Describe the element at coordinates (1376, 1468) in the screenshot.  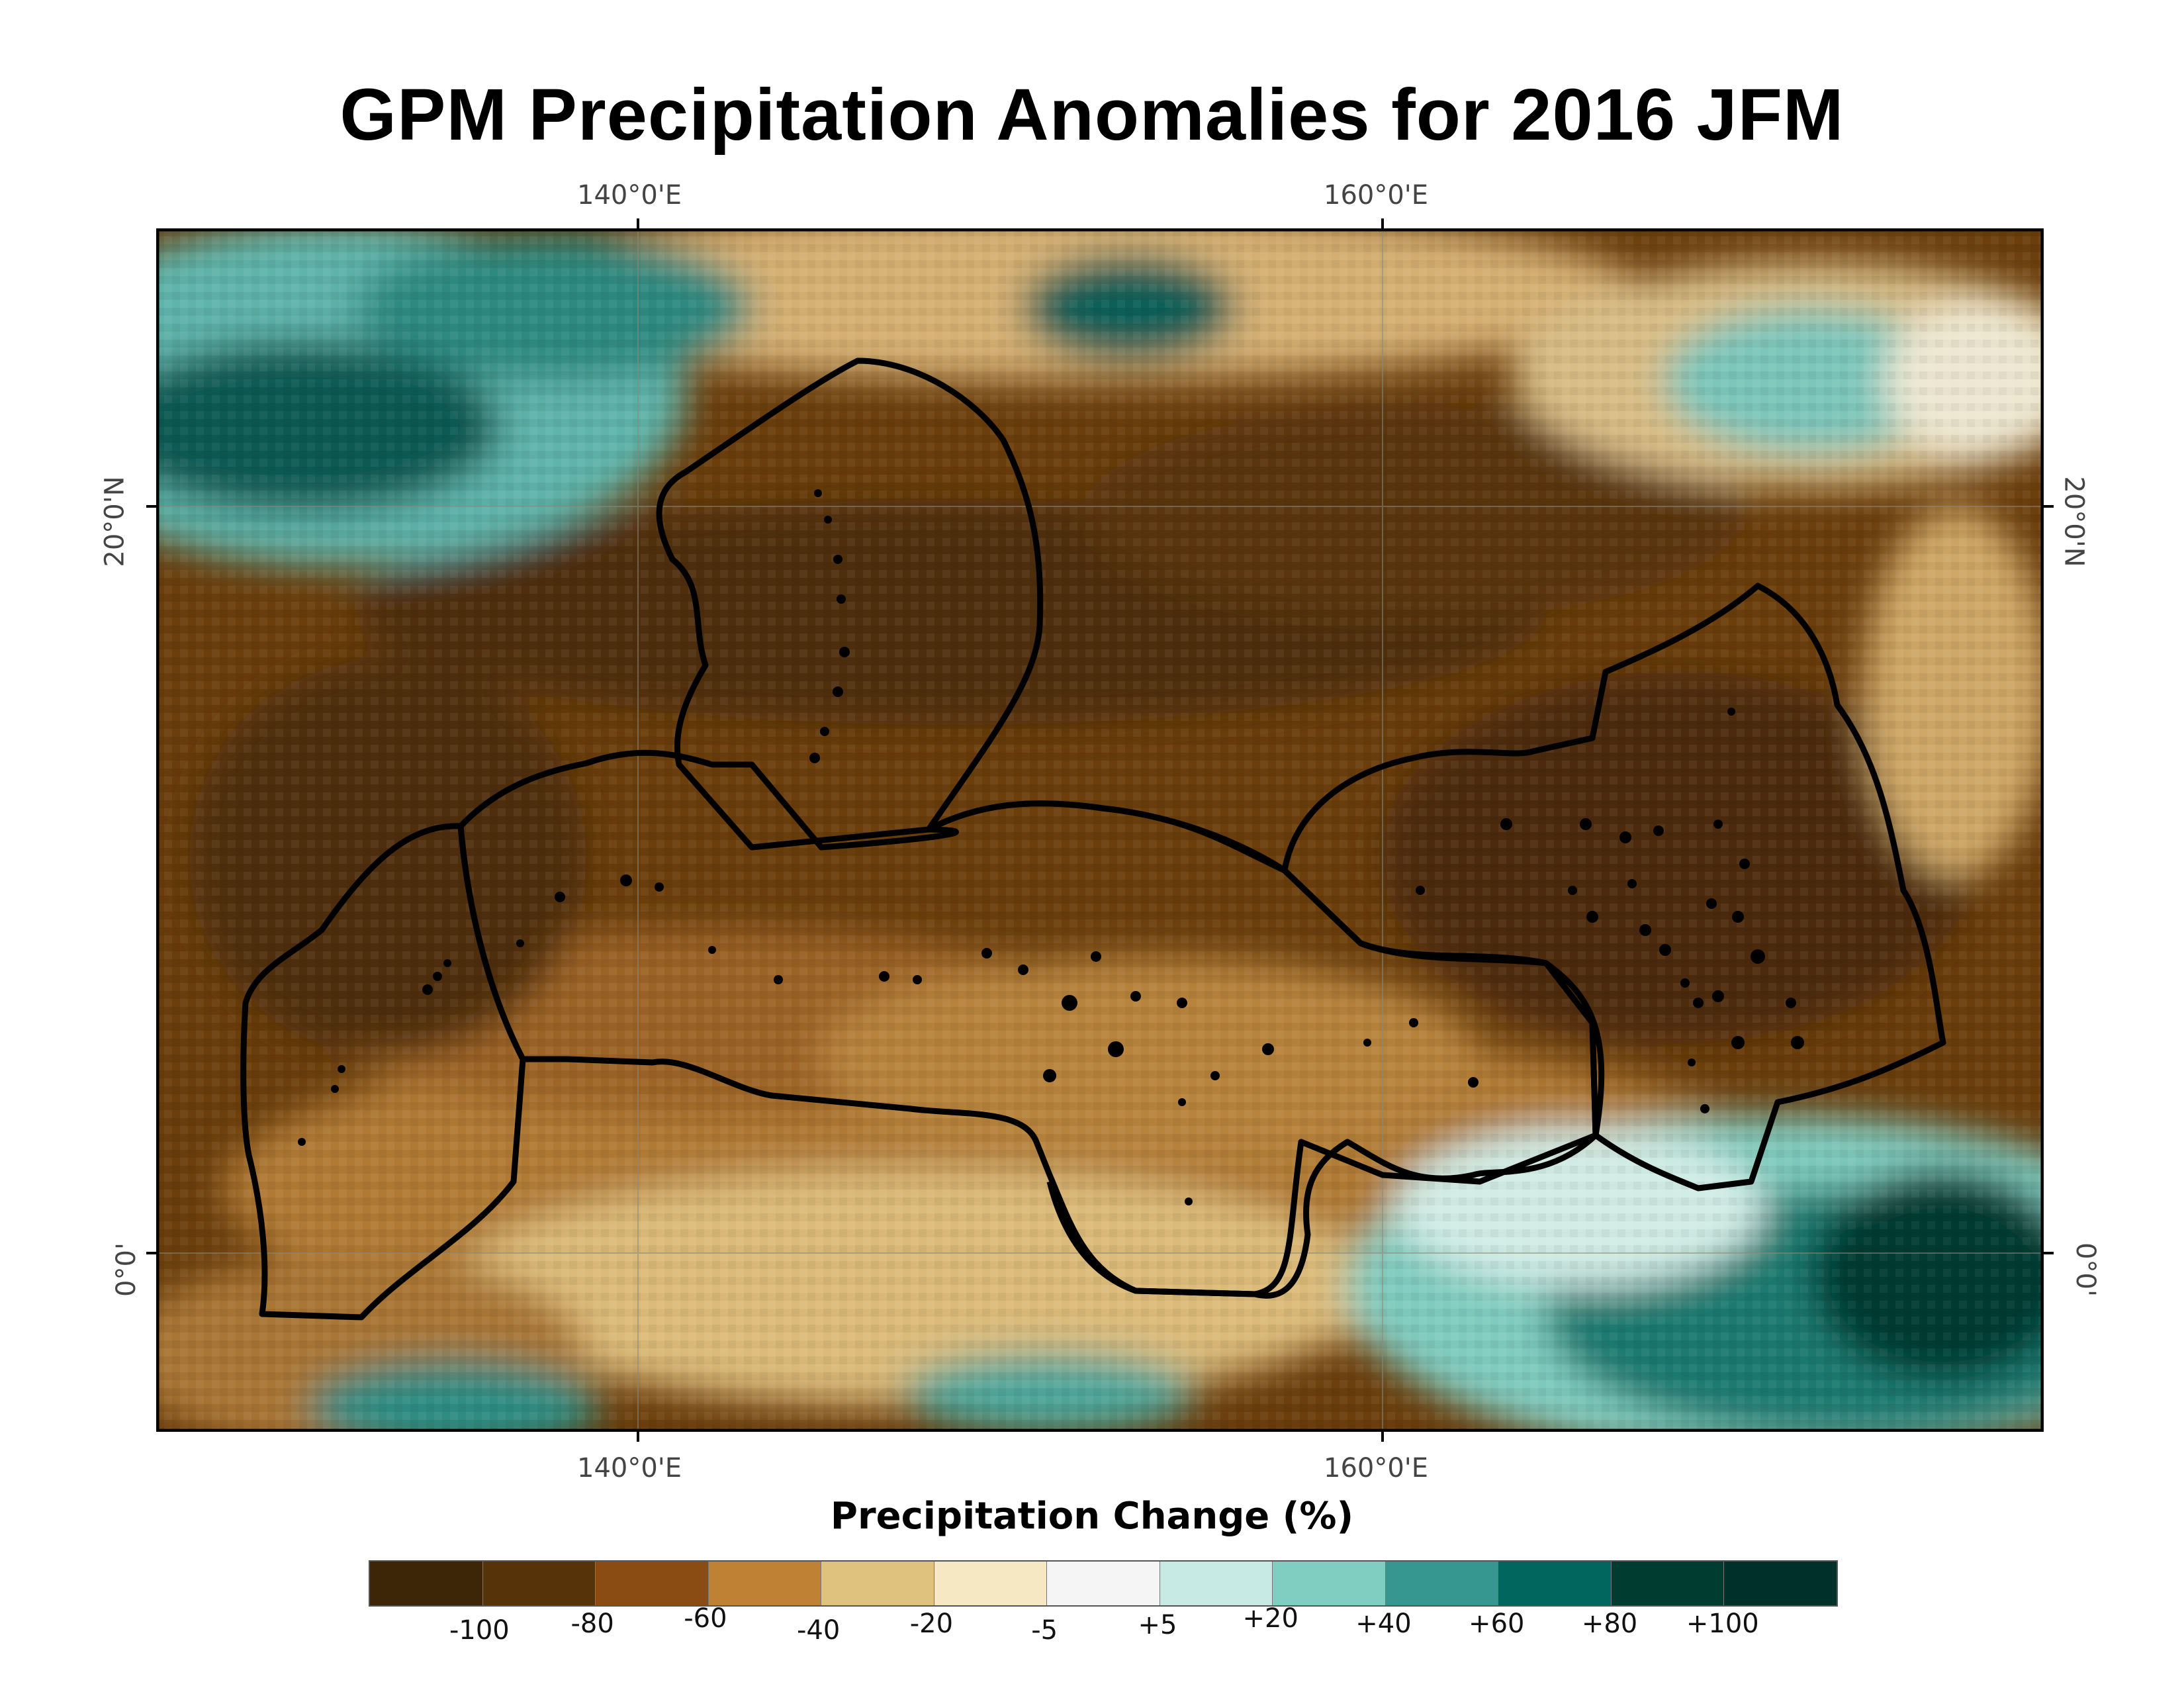
I see `bottom-lon-label-160: 160°0'E` at that location.